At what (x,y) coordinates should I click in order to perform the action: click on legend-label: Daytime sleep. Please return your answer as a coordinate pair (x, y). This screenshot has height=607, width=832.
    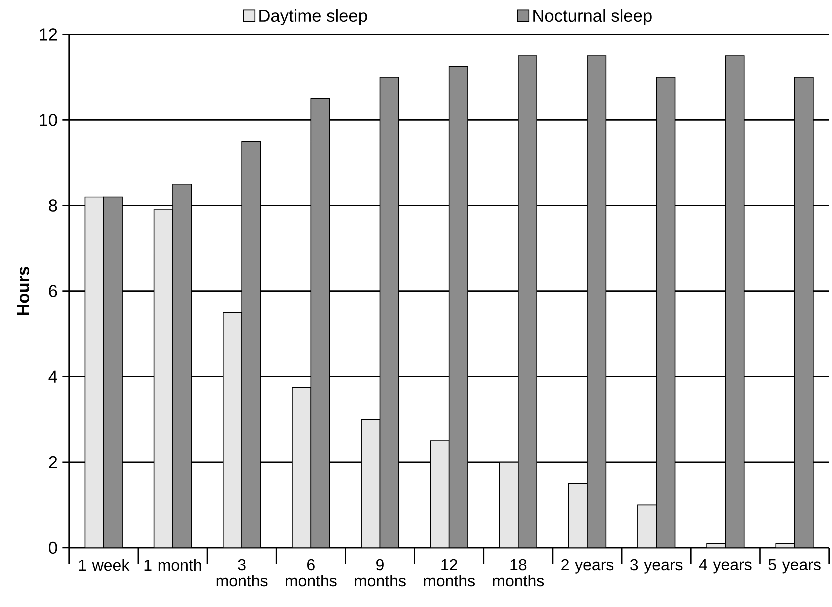
    Looking at the image, I should click on (314, 18).